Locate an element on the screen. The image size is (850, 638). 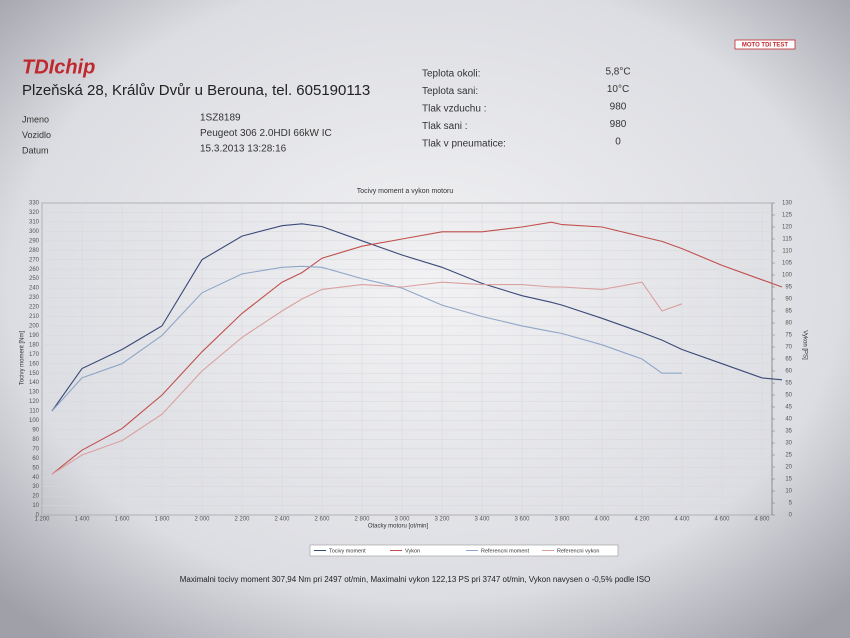
legend-label: Tocivy moment is located at coordinates (347, 551).